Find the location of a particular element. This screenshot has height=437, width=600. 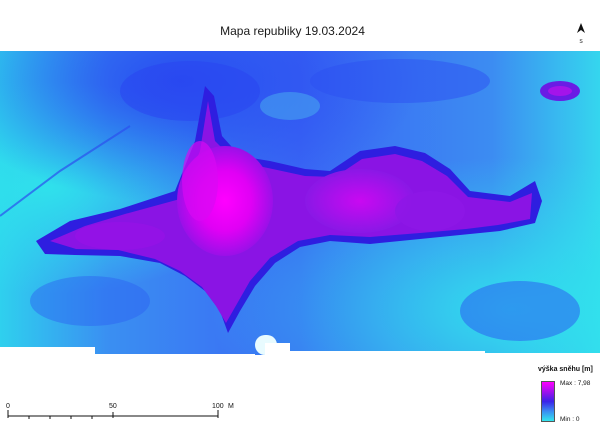

scale-bar is located at coordinates (113, 414).